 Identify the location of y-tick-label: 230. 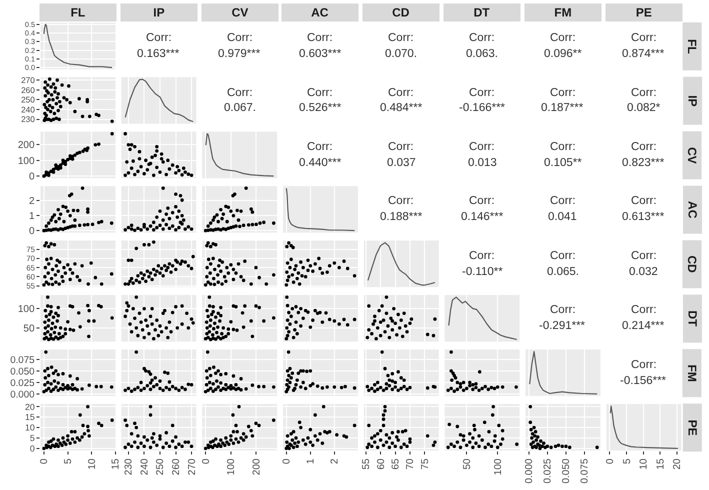
(28, 119).